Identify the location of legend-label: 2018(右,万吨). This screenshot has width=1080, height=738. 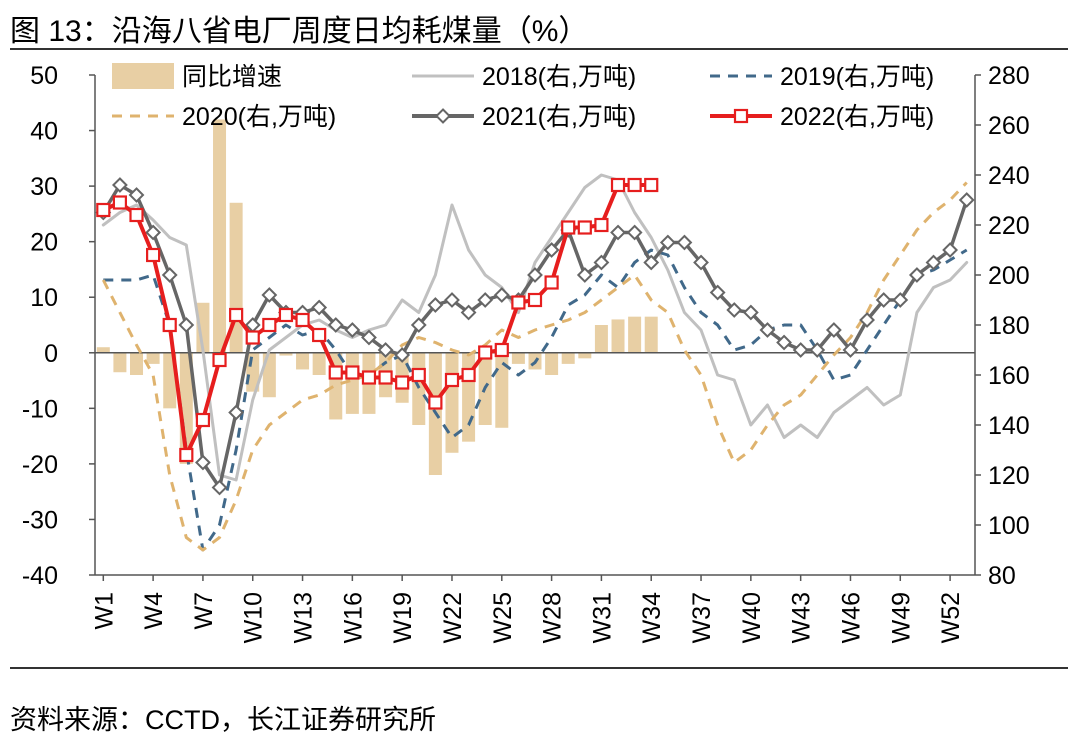
(559, 77).